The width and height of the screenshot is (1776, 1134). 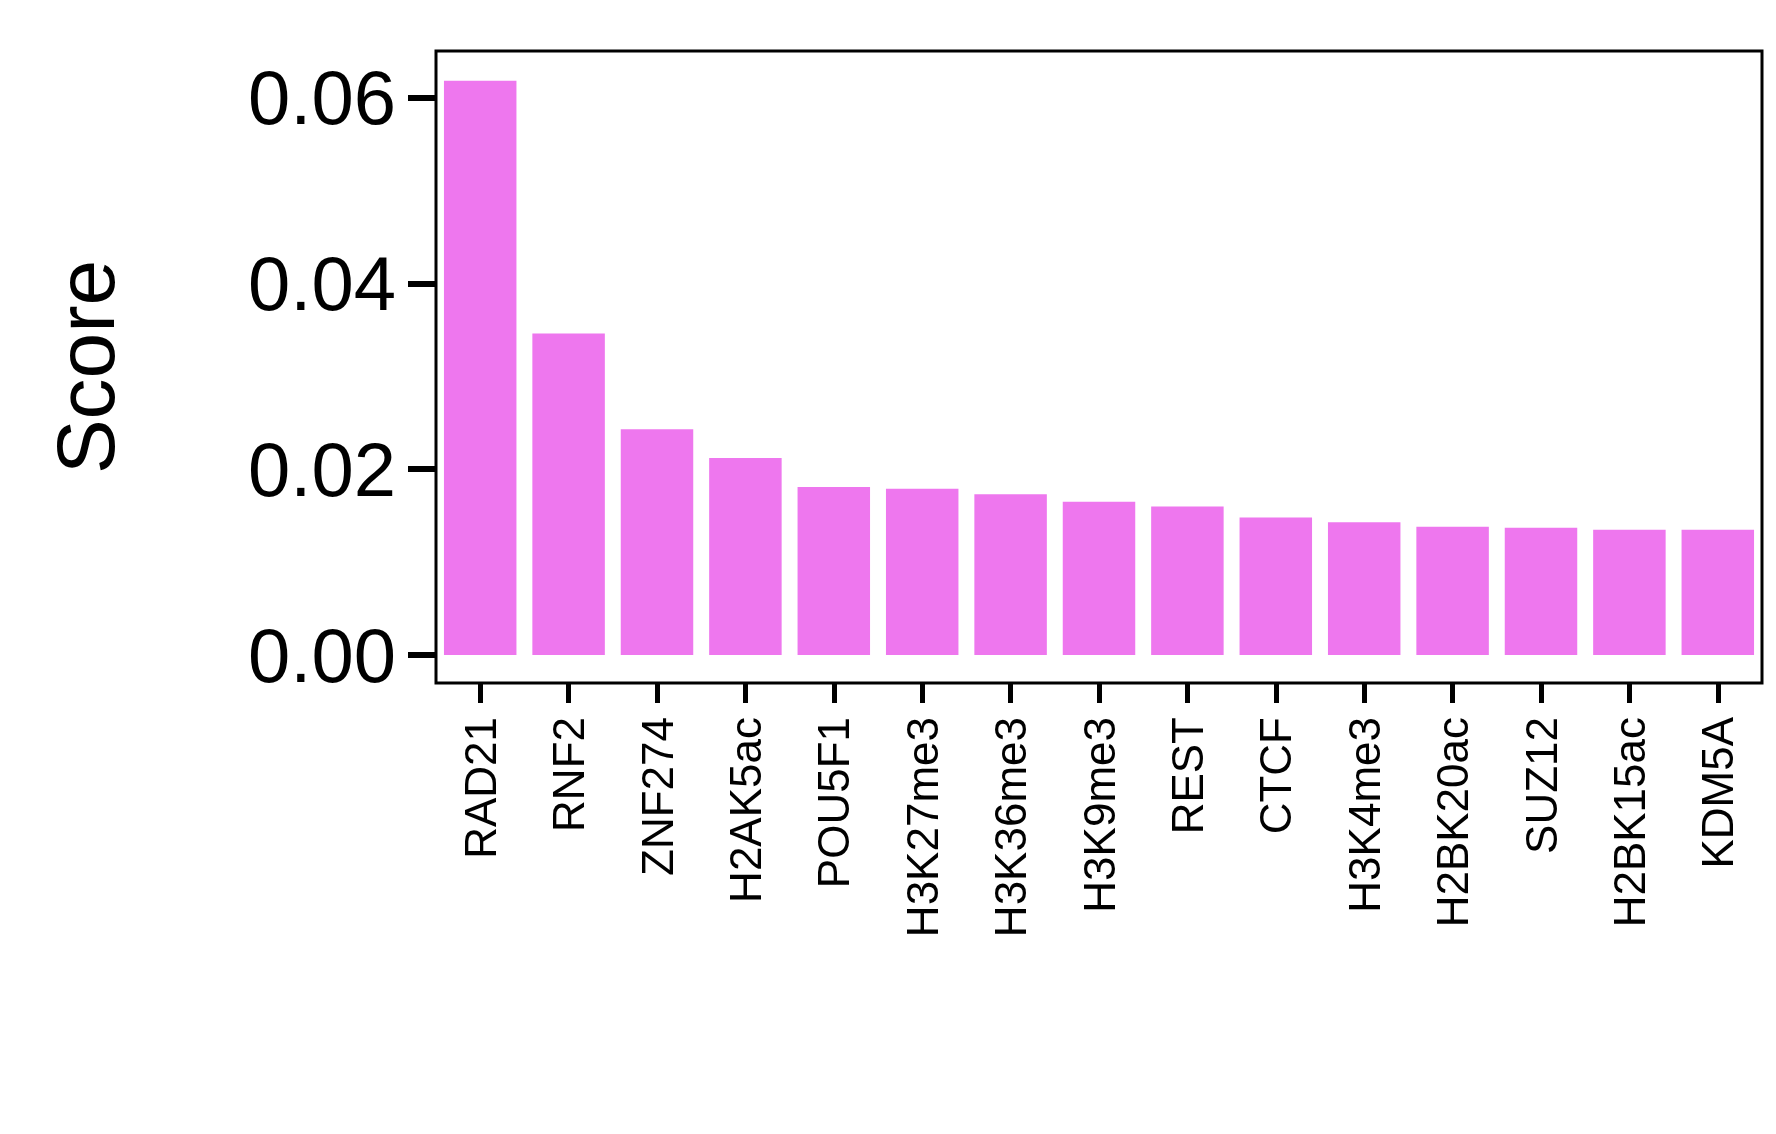 I want to click on x-tick-label: H3K9me3, so click(x=1099, y=815).